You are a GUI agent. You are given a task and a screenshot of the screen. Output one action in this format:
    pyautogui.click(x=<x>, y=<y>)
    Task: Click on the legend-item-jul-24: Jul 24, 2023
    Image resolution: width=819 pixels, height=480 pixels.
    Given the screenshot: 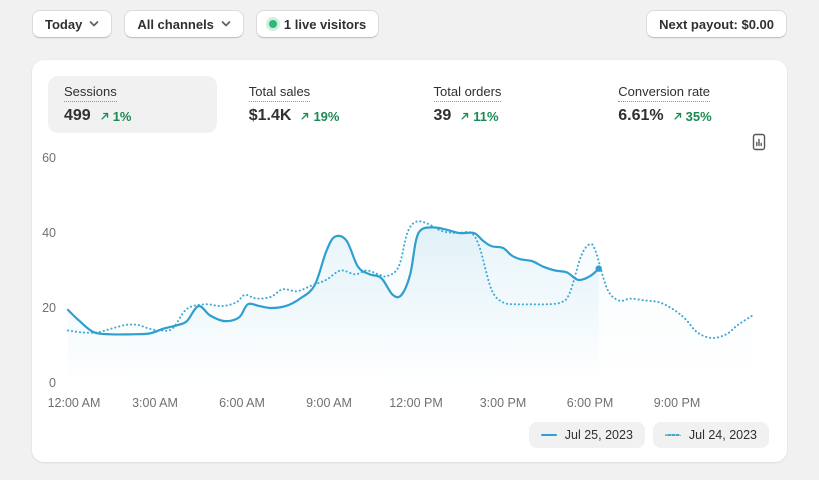 What is the action you would take?
    pyautogui.click(x=710, y=435)
    